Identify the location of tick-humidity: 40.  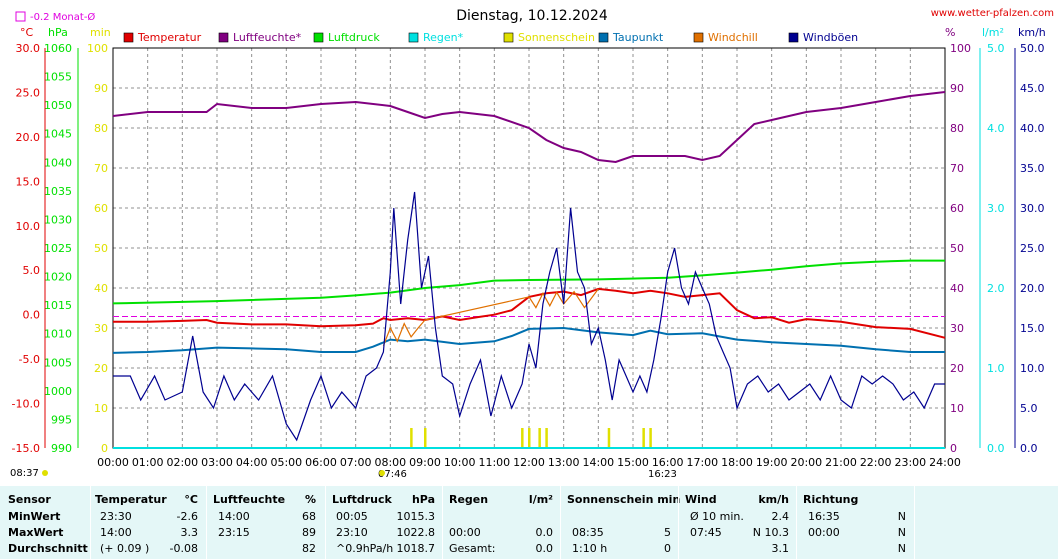
(957, 288).